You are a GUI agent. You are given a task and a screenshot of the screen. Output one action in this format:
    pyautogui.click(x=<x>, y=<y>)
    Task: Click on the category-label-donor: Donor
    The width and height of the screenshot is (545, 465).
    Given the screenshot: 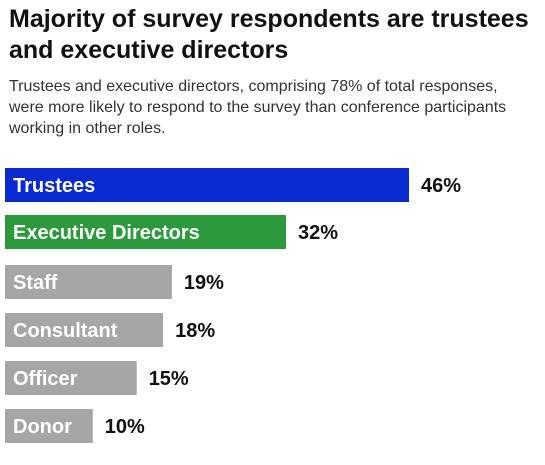 What is the action you would take?
    pyautogui.click(x=42, y=427)
    